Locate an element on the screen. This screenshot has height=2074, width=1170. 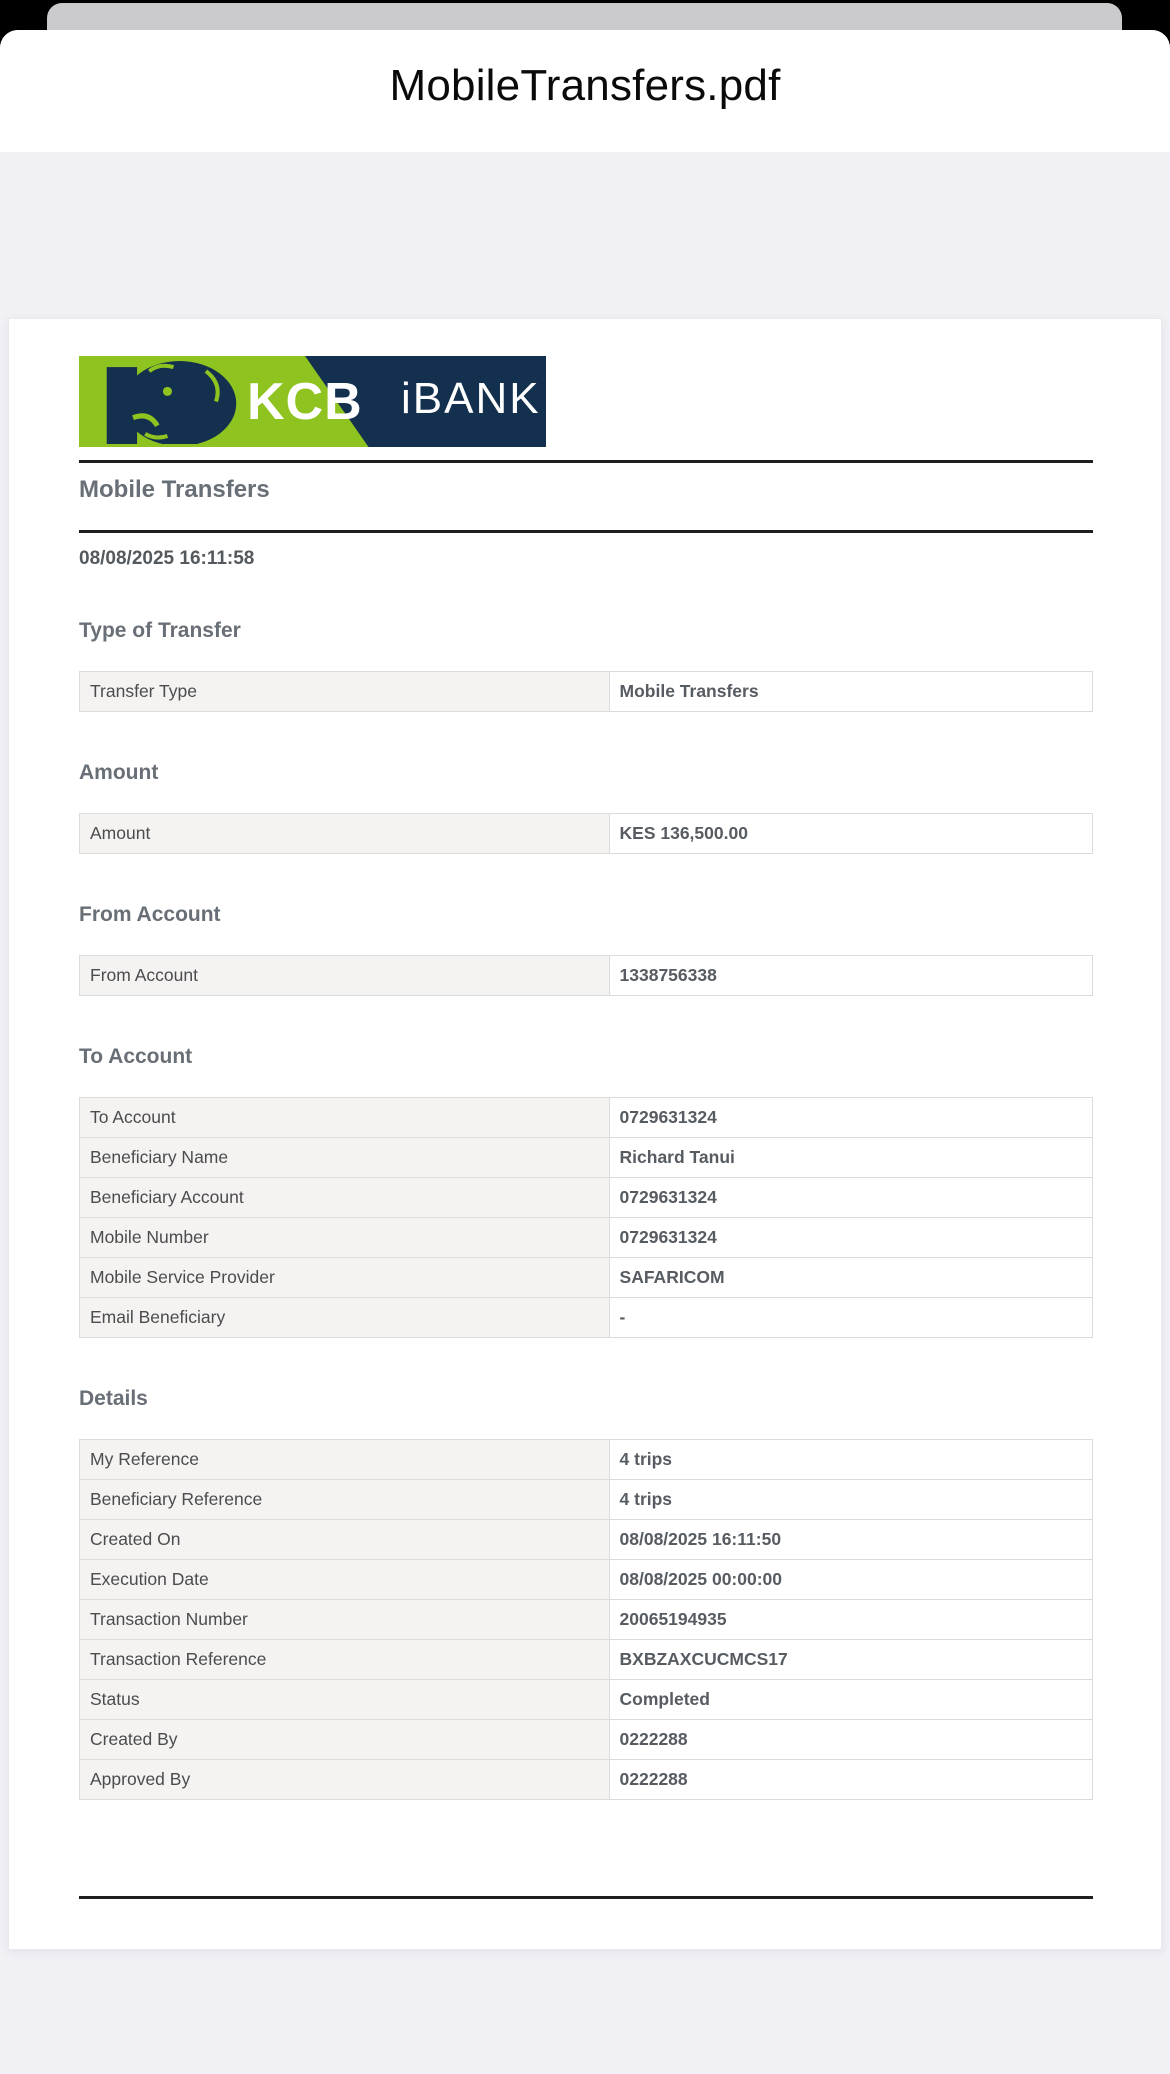
logo-brand-text: KCB is located at coordinates (305, 402).